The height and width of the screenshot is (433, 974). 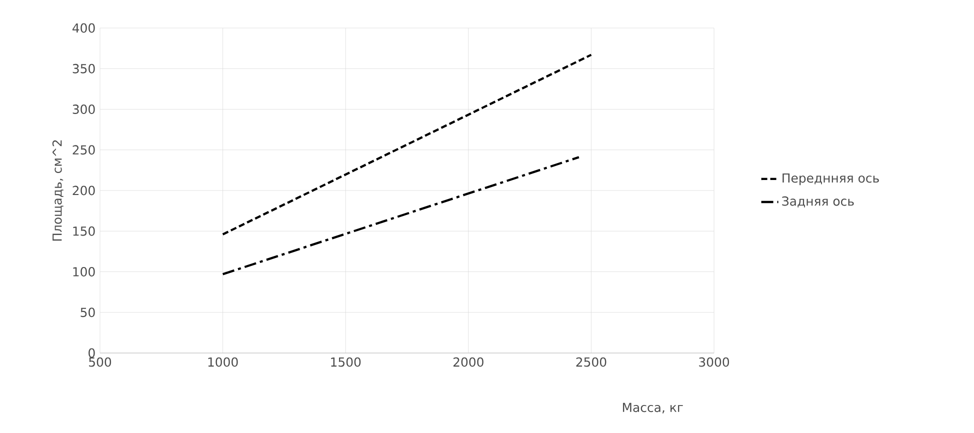 What do you see at coordinates (830, 179) in the screenshot?
I see `legend-label: Переднняя ось` at bounding box center [830, 179].